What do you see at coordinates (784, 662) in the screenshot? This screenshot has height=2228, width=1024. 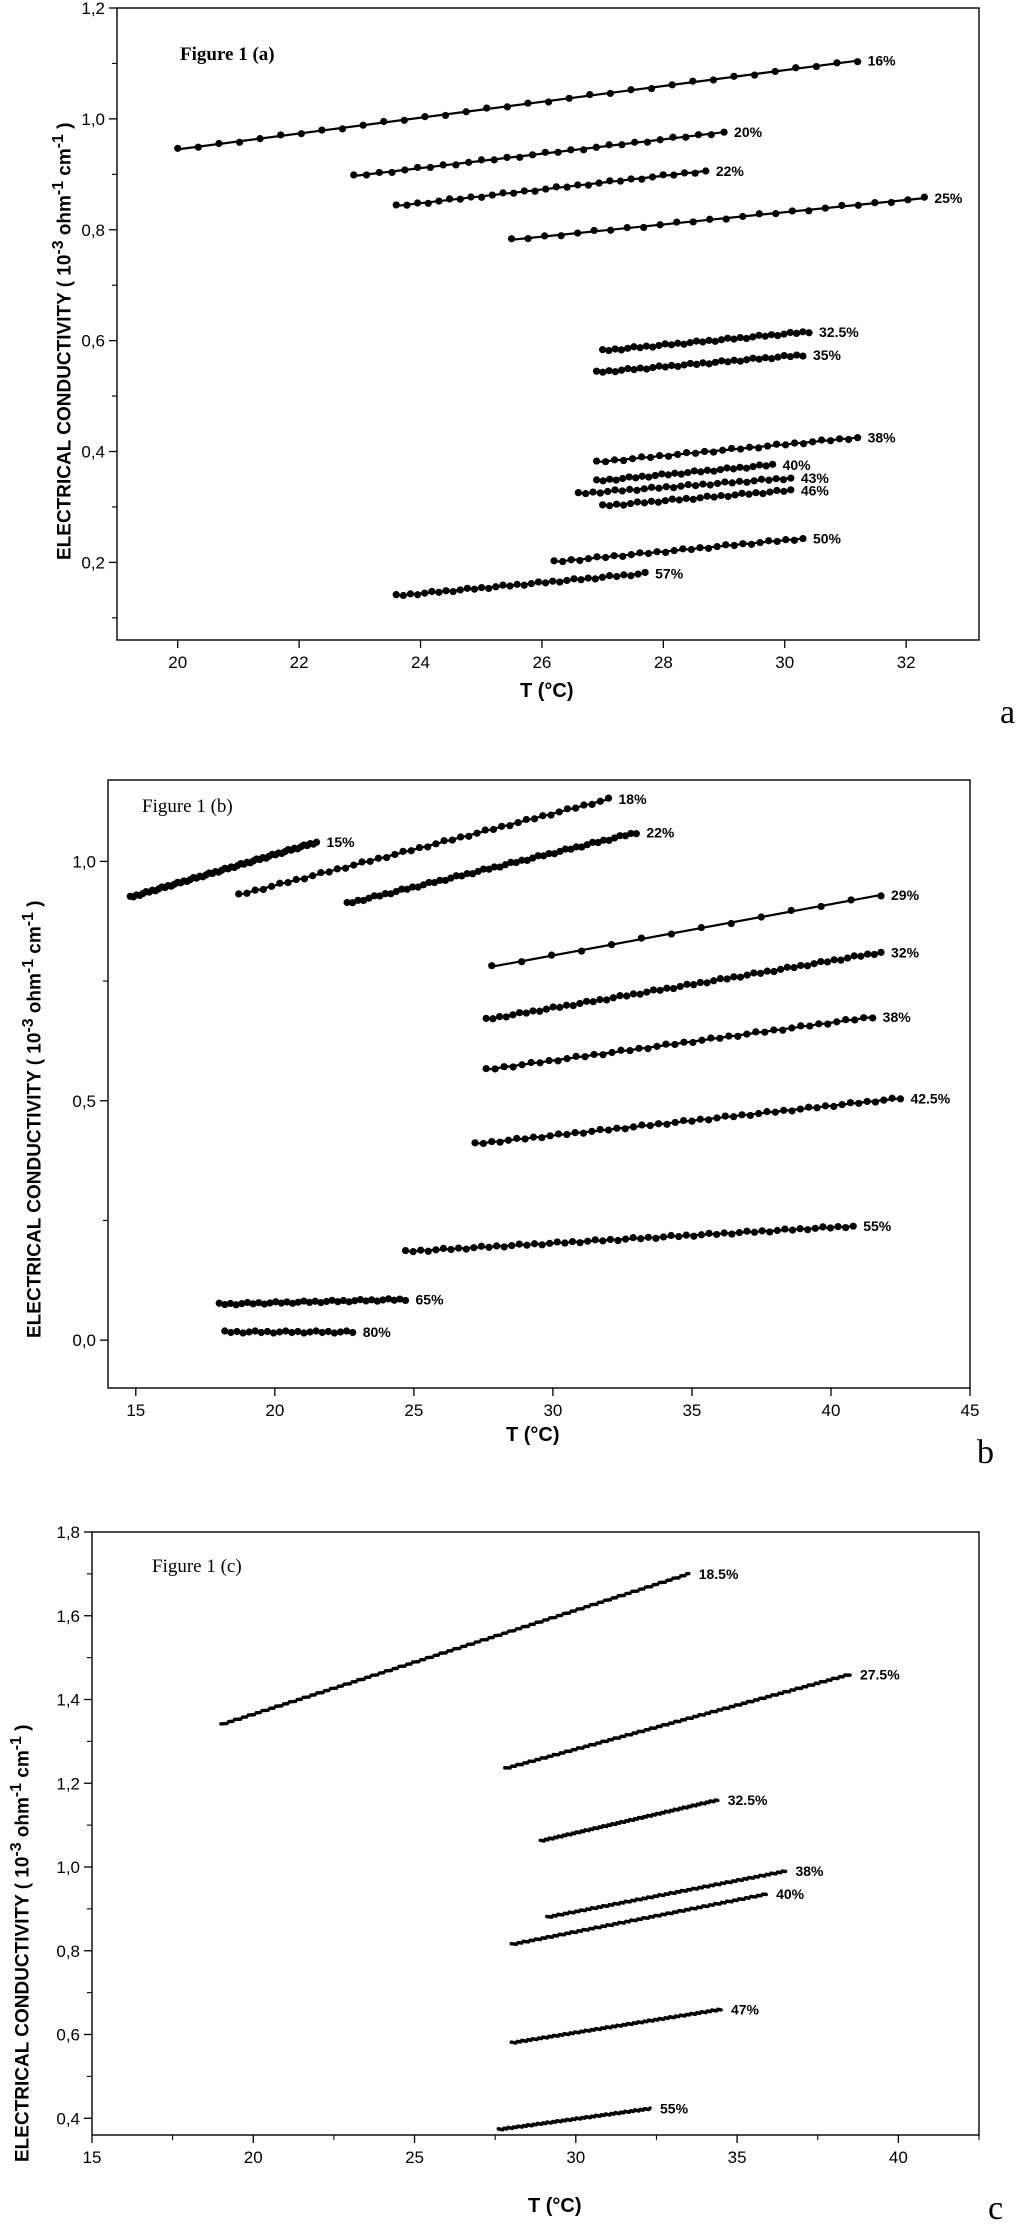 I see `x-tick-label: 30` at bounding box center [784, 662].